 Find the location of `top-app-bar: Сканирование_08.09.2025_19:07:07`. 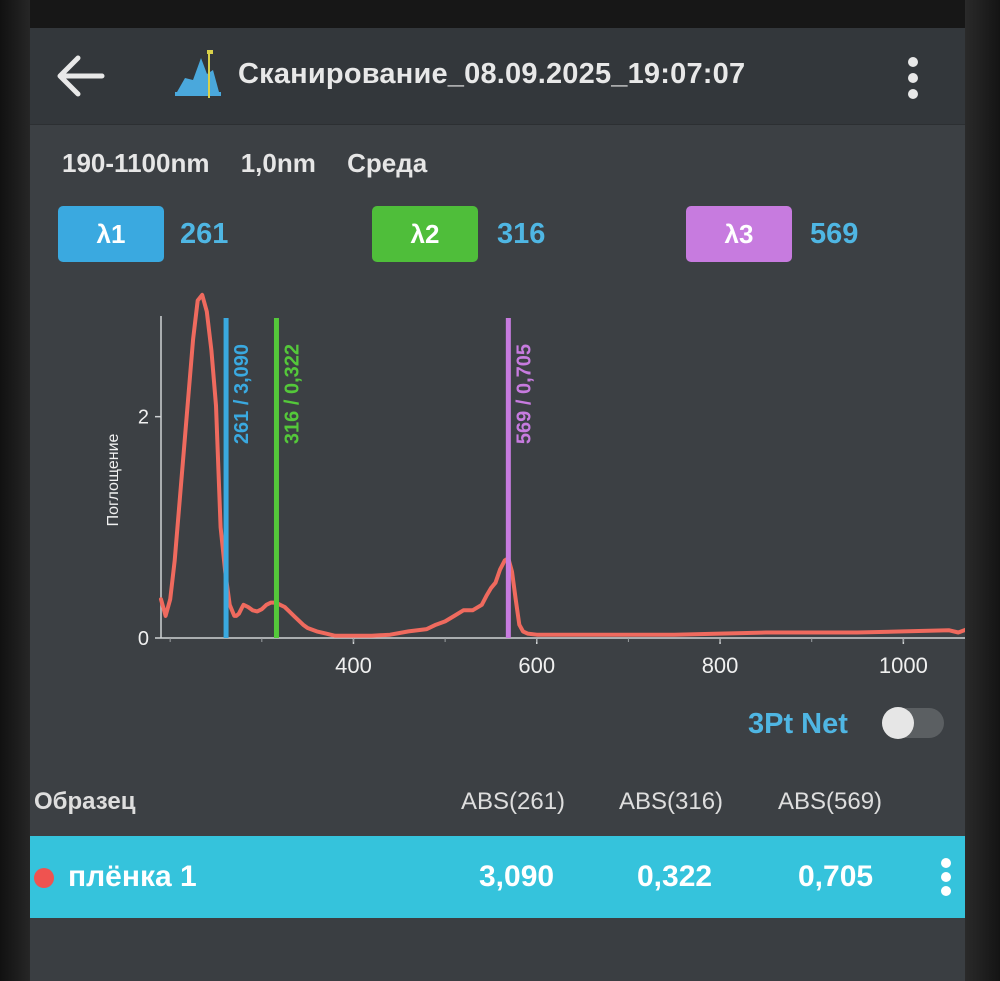

top-app-bar: Сканирование_08.09.2025_19:07:07 is located at coordinates (497, 76).